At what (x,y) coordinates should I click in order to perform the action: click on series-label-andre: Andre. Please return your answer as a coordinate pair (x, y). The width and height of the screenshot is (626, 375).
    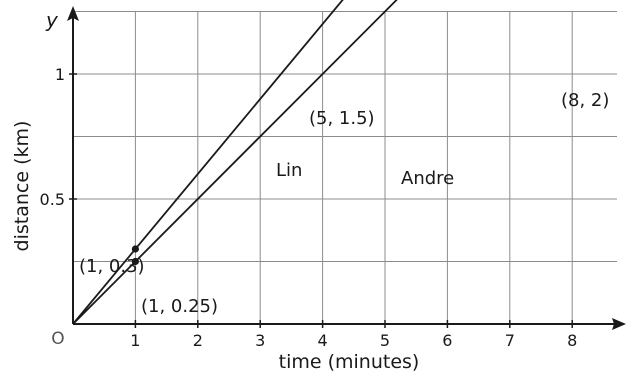
    Looking at the image, I should click on (427, 178).